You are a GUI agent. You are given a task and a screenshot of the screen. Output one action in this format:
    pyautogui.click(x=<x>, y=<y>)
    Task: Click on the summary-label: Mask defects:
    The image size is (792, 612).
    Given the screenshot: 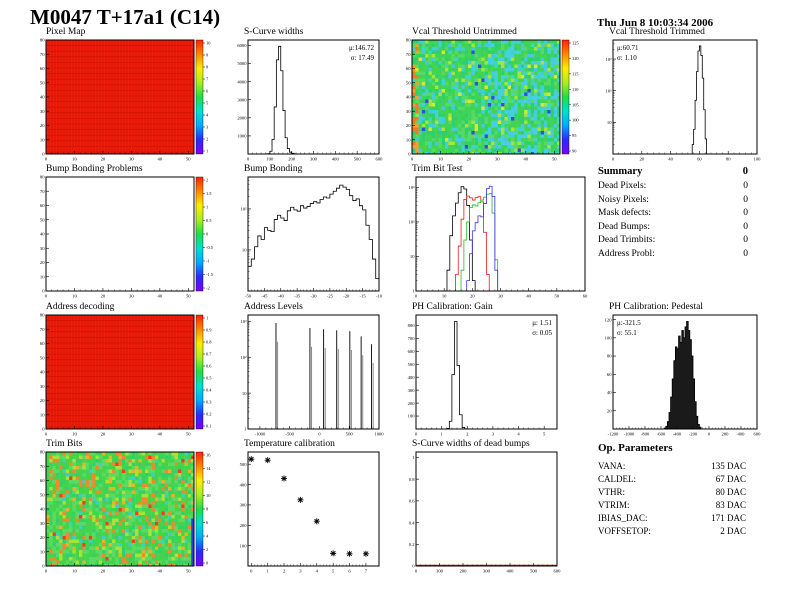 What is the action you would take?
    pyautogui.click(x=625, y=213)
    